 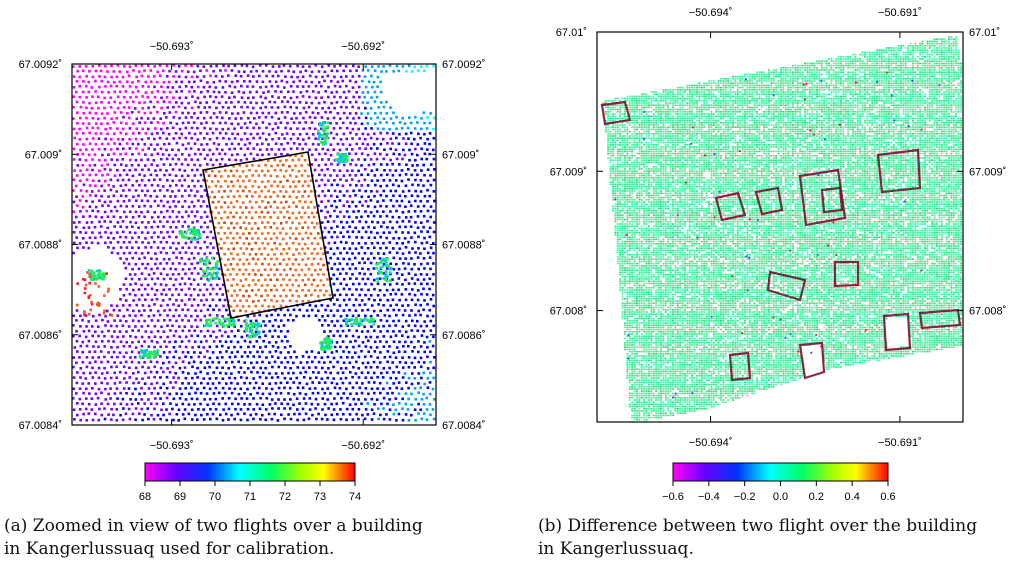 I want to click on x-tick-label-bottom: −50.692˚, so click(x=363, y=446).